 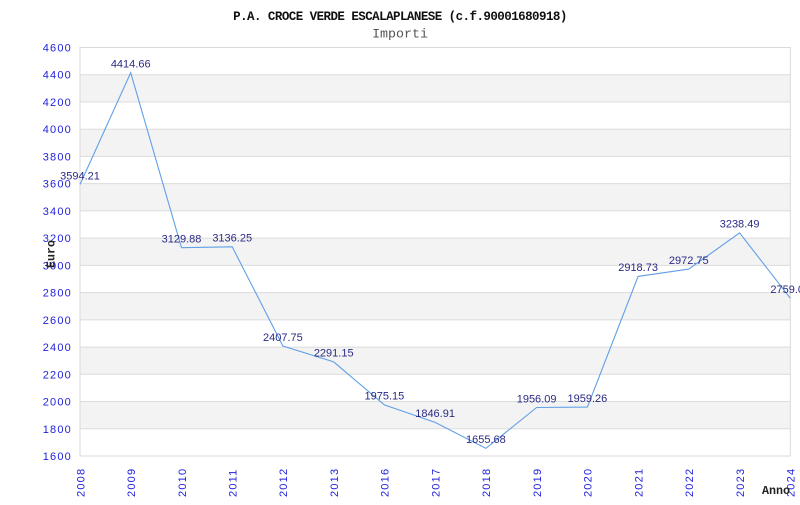 I want to click on svg-text: 2972.75, so click(x=689, y=261).